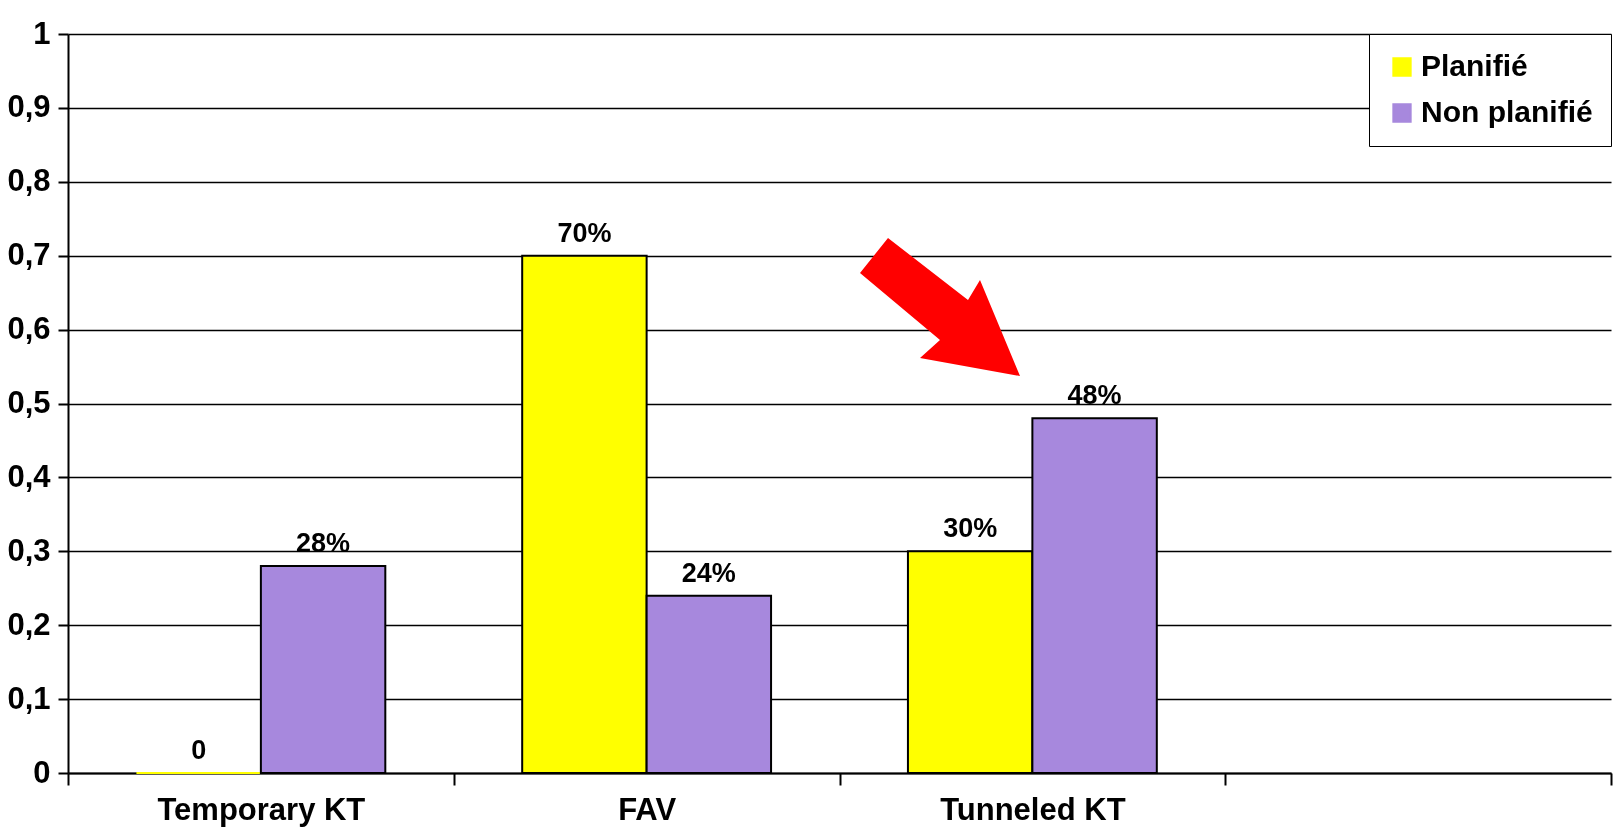 This screenshot has width=1614, height=833. What do you see at coordinates (29, 698) in the screenshot?
I see `y-tick-label: 0,1` at bounding box center [29, 698].